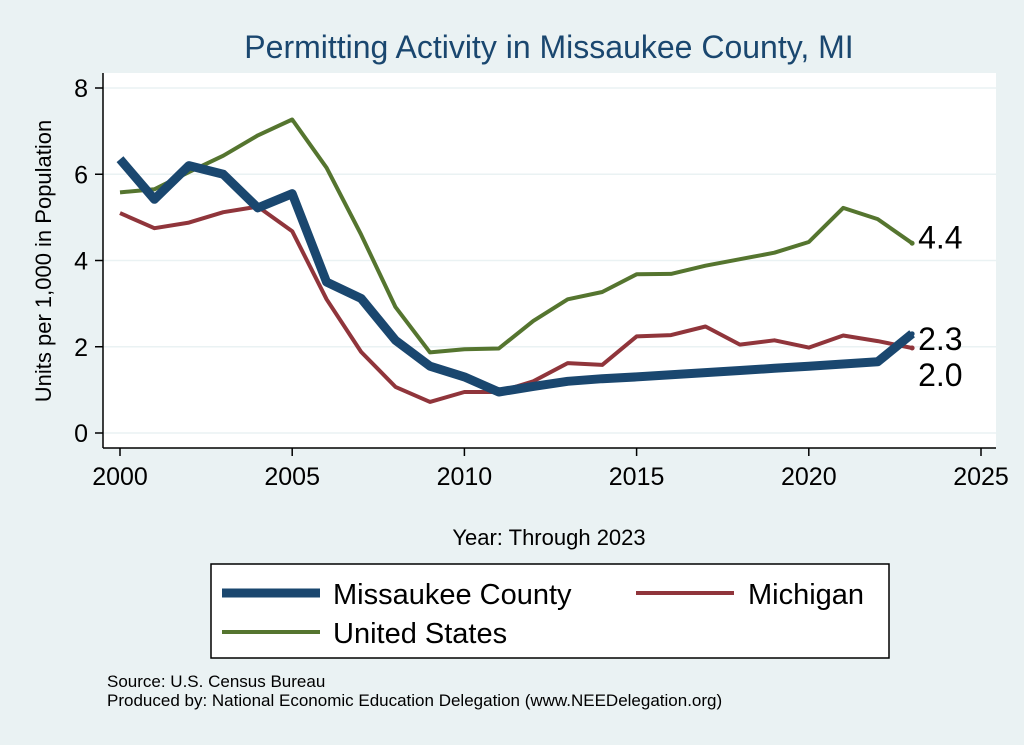 The height and width of the screenshot is (745, 1024). I want to click on x-tick-label-2010: 2010, so click(465, 477).